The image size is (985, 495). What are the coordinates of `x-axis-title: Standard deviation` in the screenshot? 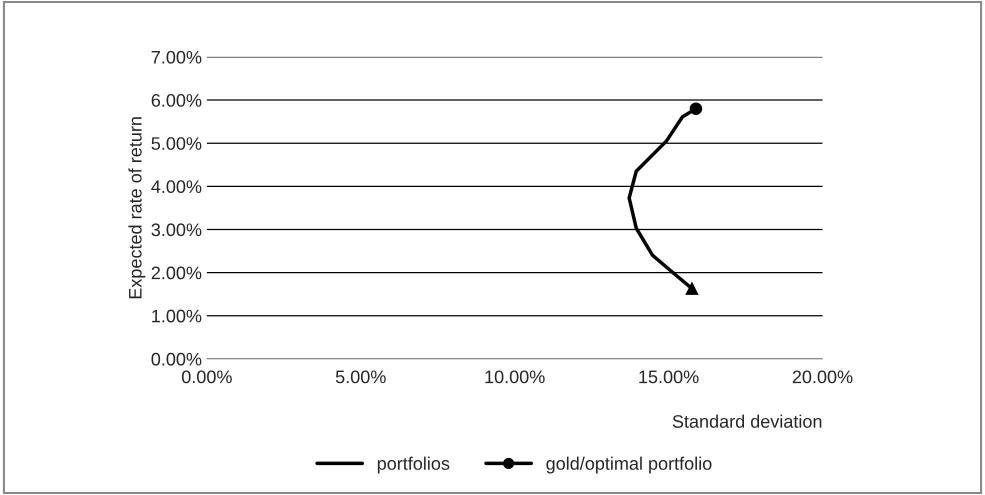 It's located at (747, 421).